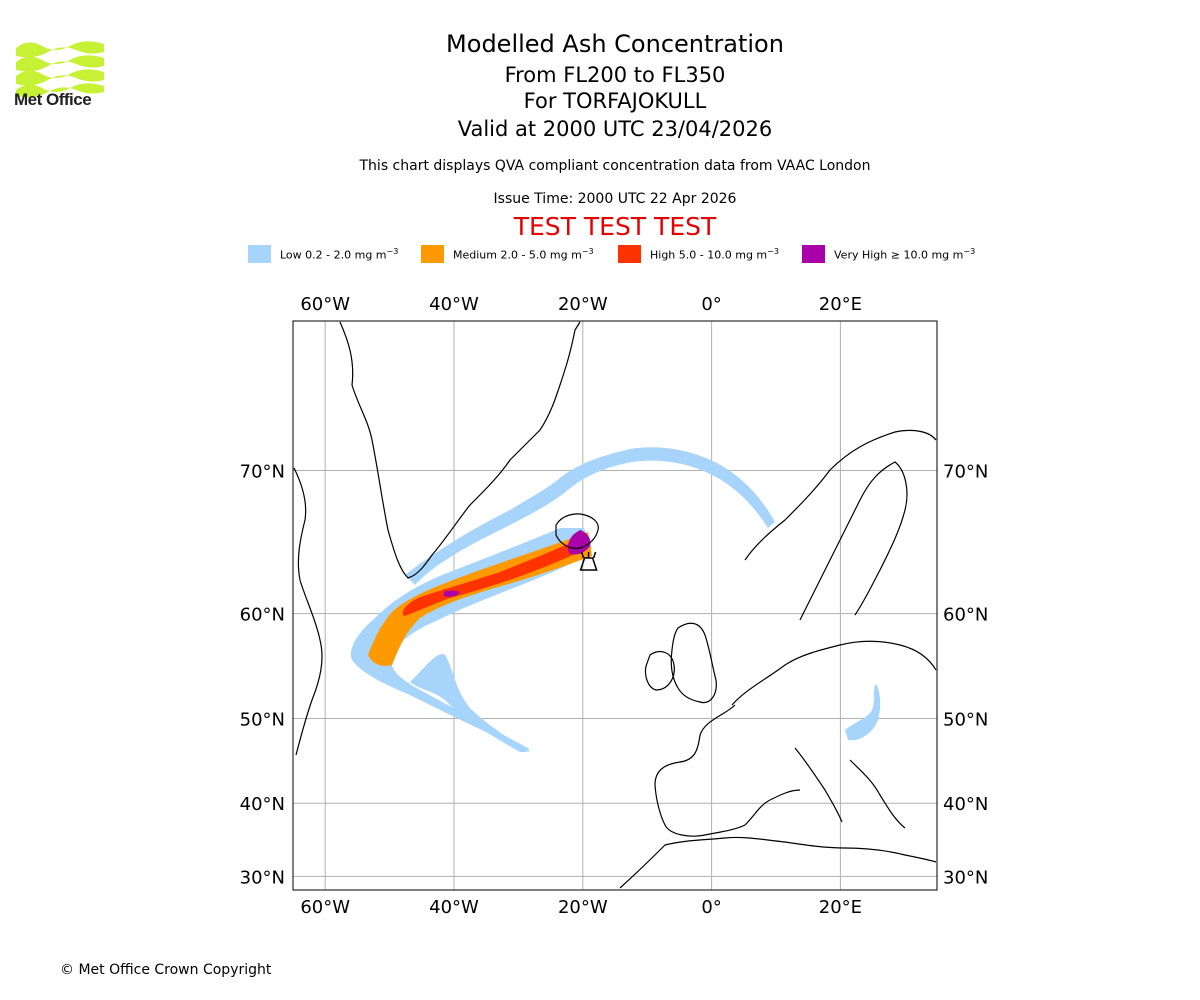 The image size is (1200, 1000). I want to click on legend-unit-low: −3, so click(392, 251).